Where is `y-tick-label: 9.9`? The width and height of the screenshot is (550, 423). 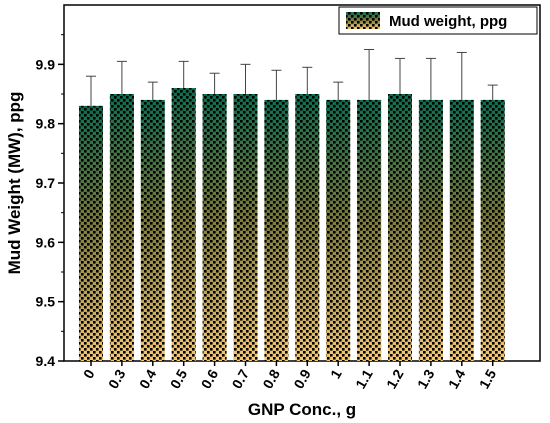 y-tick-label: 9.9 is located at coordinates (46, 64).